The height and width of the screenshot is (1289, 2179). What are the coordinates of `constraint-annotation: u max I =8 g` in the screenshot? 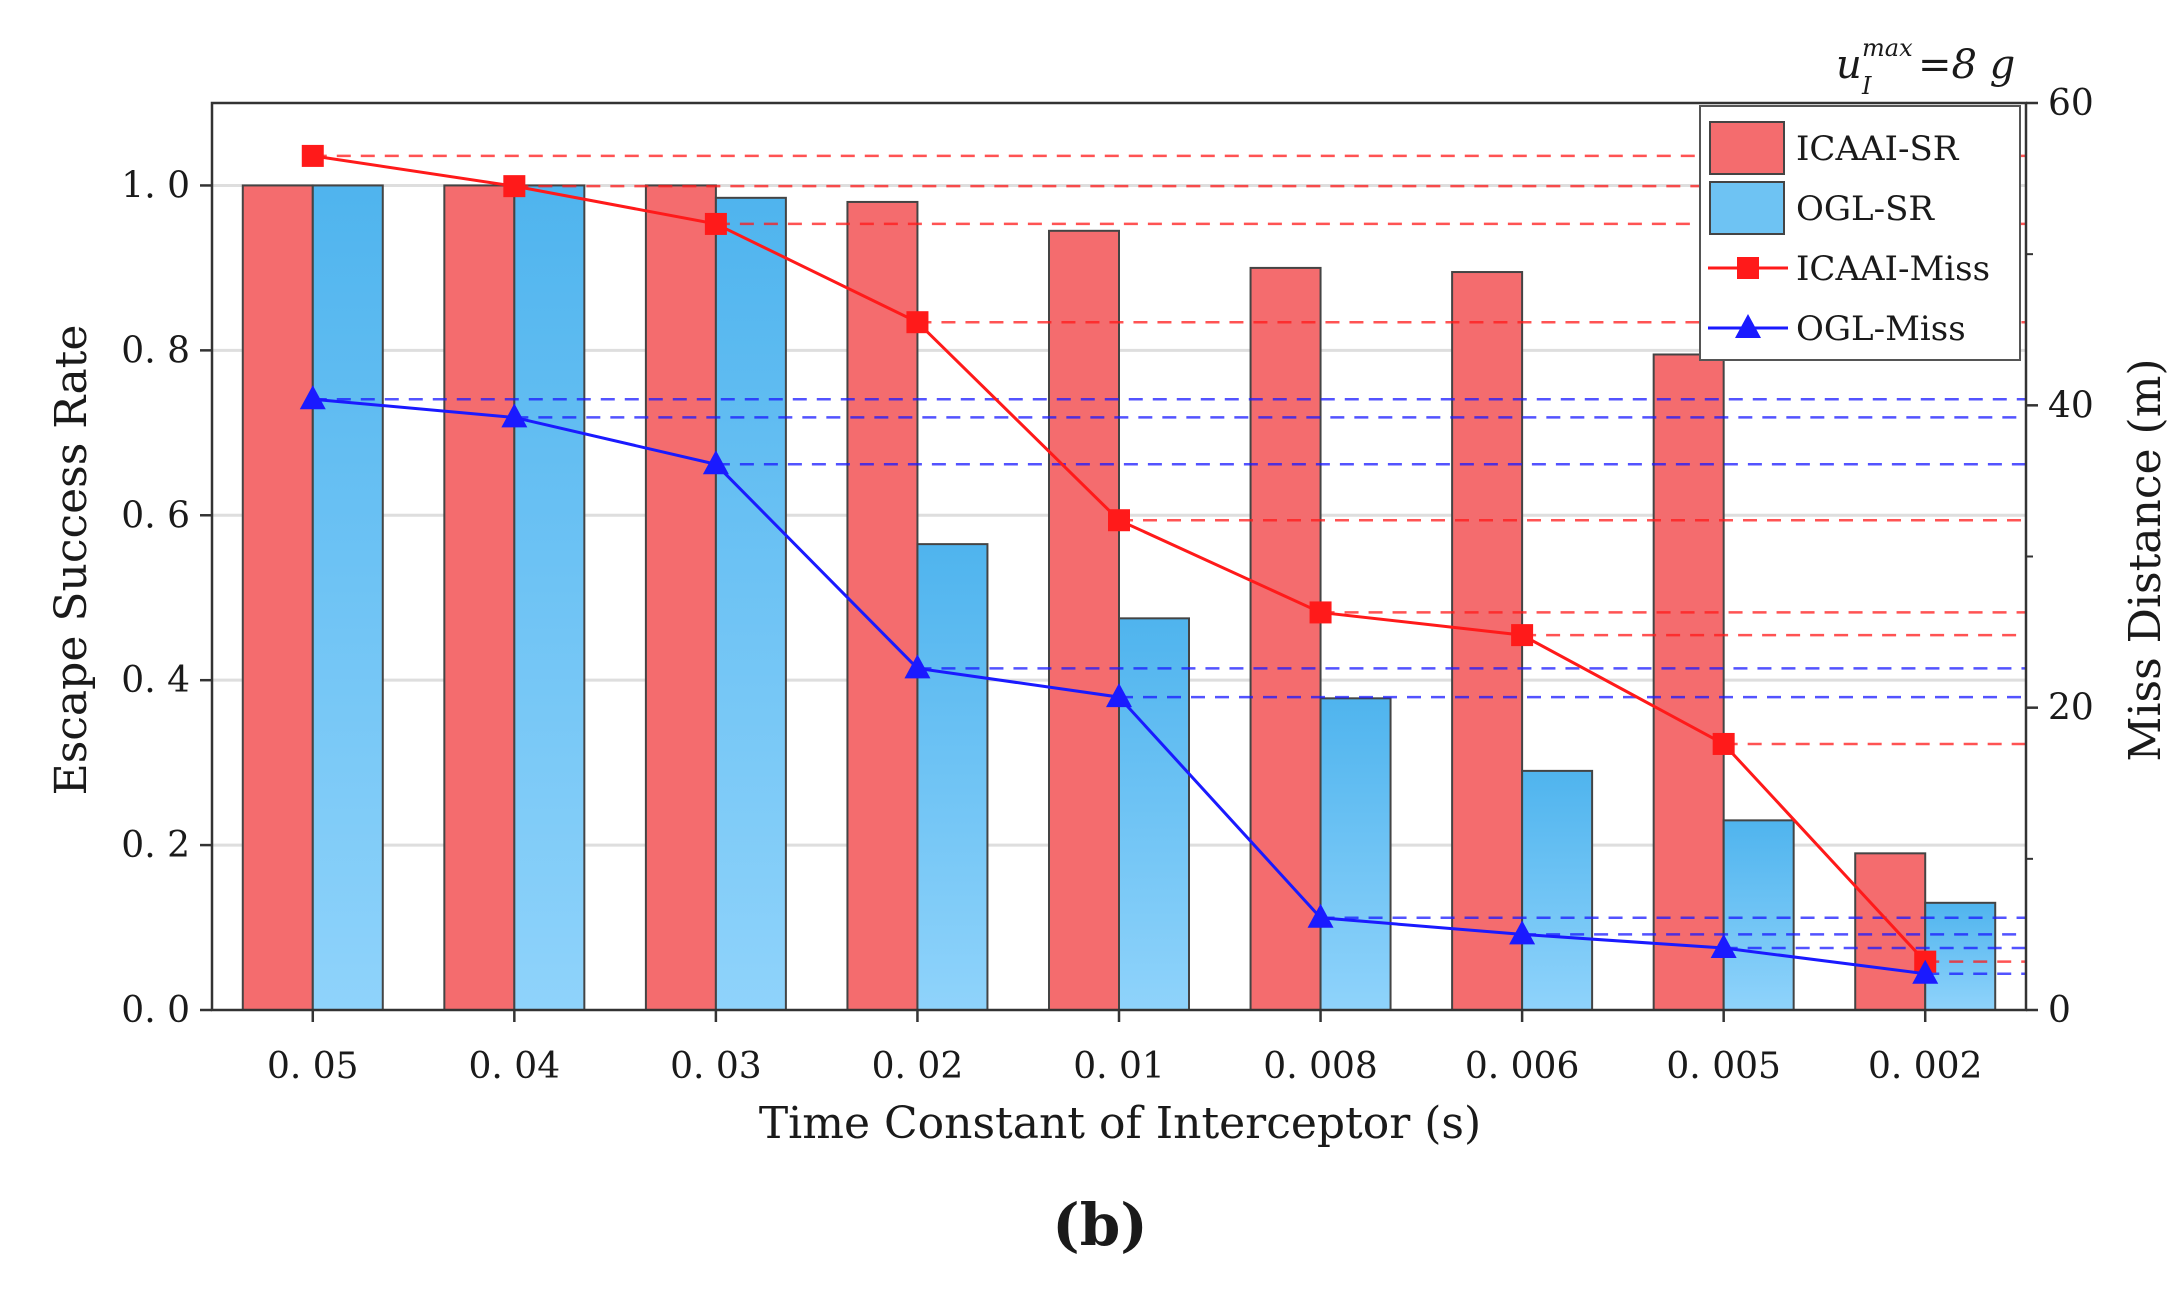 It's located at (1925, 67).